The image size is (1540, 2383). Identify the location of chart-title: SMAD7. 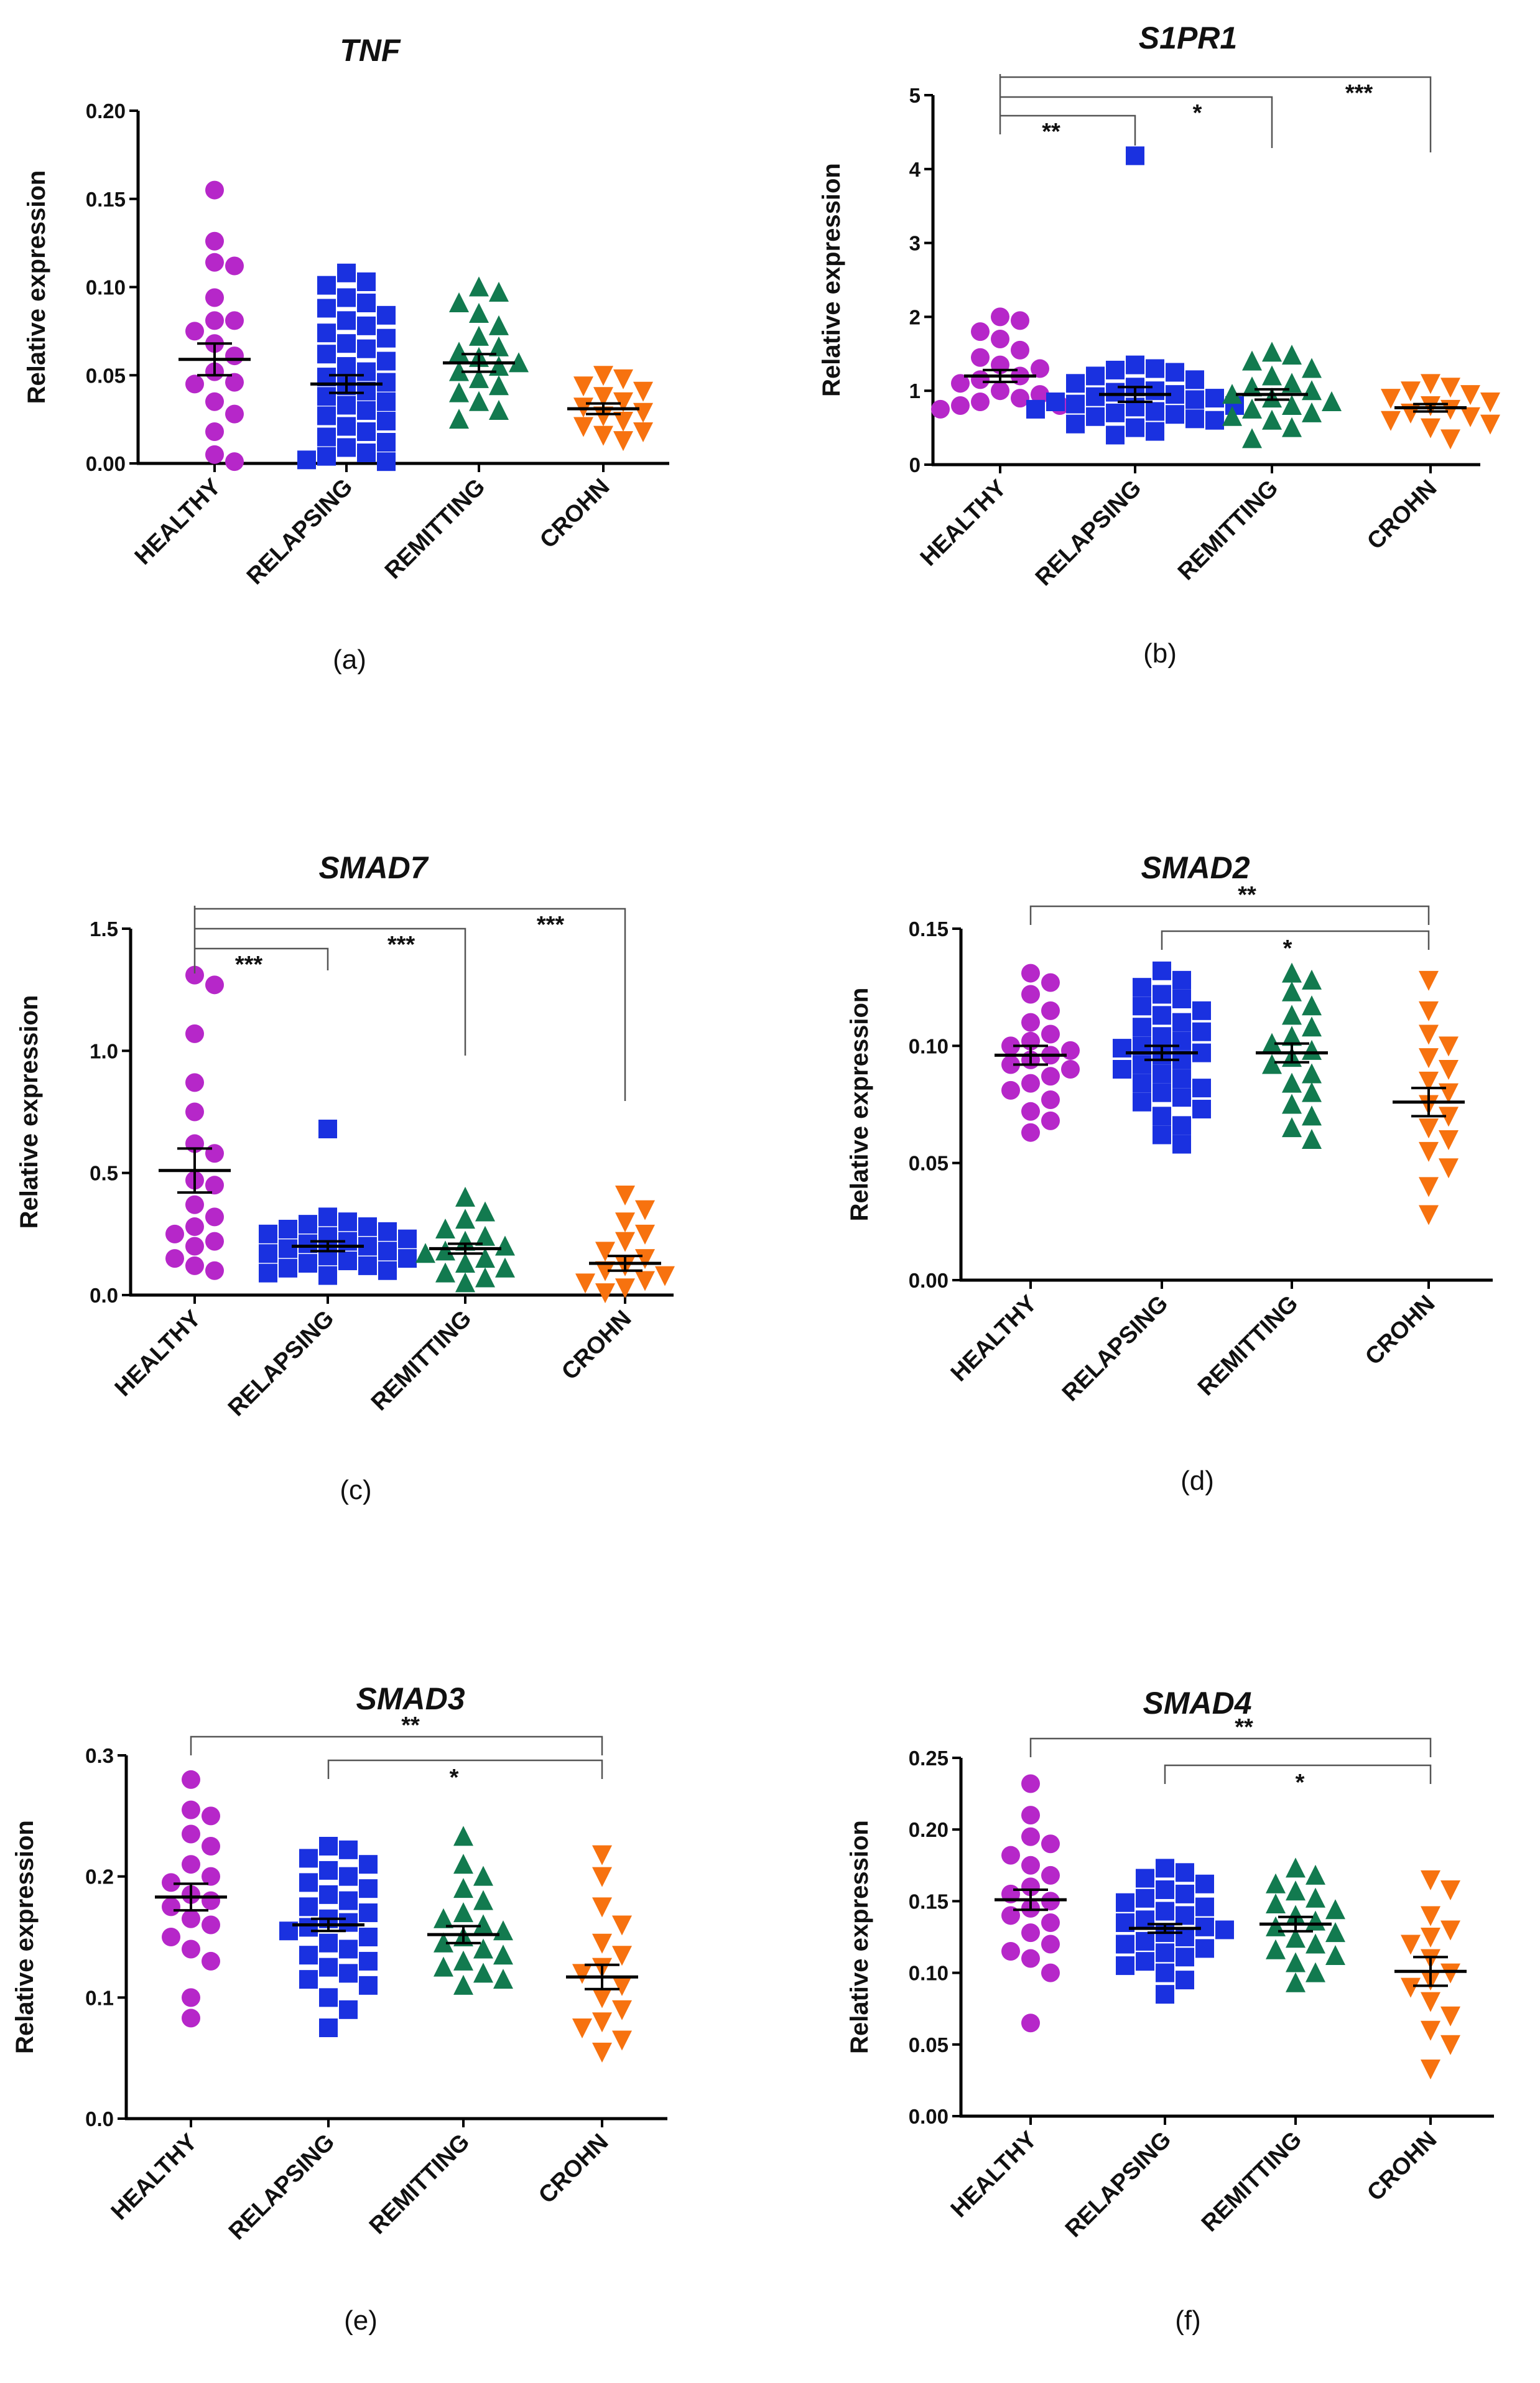
(373, 867).